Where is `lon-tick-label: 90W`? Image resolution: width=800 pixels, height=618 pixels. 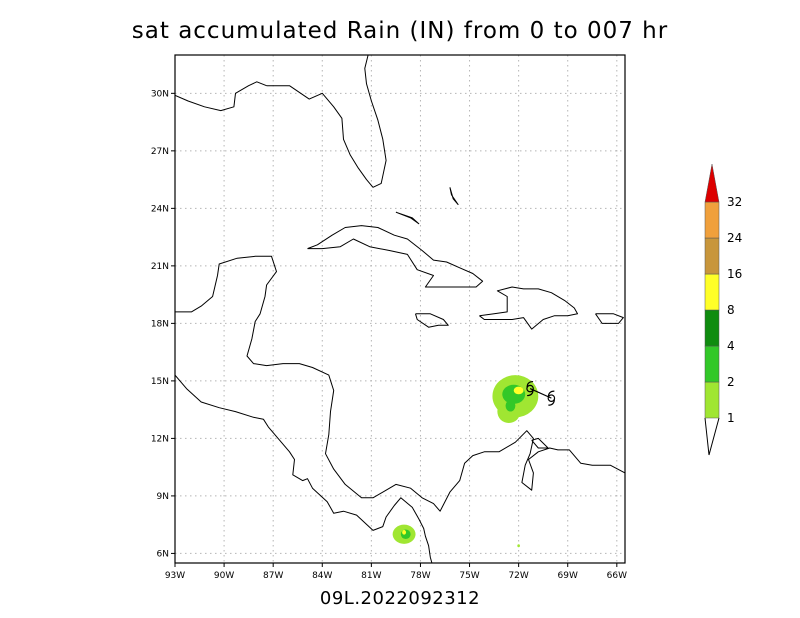
lon-tick-label: 90W is located at coordinates (224, 576).